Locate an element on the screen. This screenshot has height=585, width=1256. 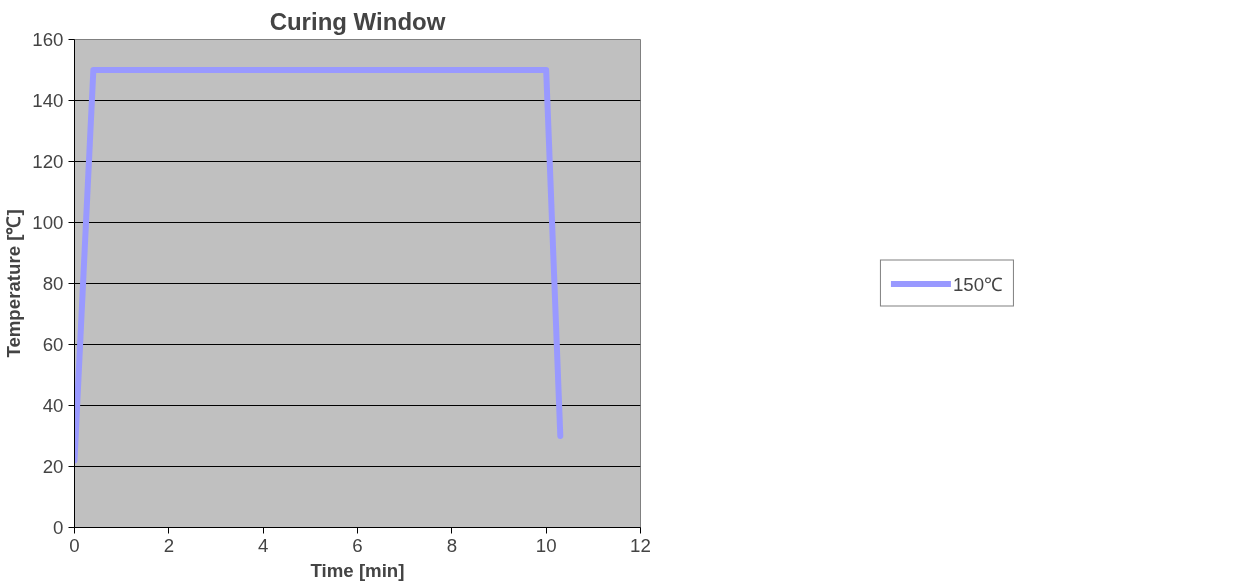
x-tick-label: 2 is located at coordinates (169, 545).